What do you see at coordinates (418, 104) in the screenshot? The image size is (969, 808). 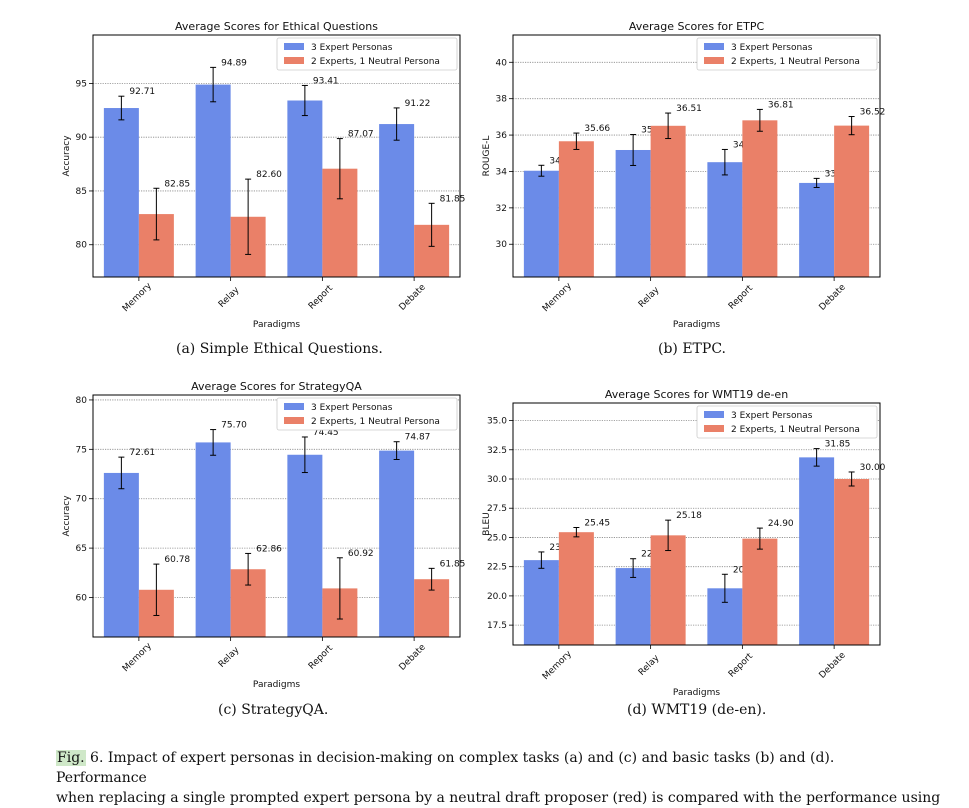 I see `data-label: 91.22` at bounding box center [418, 104].